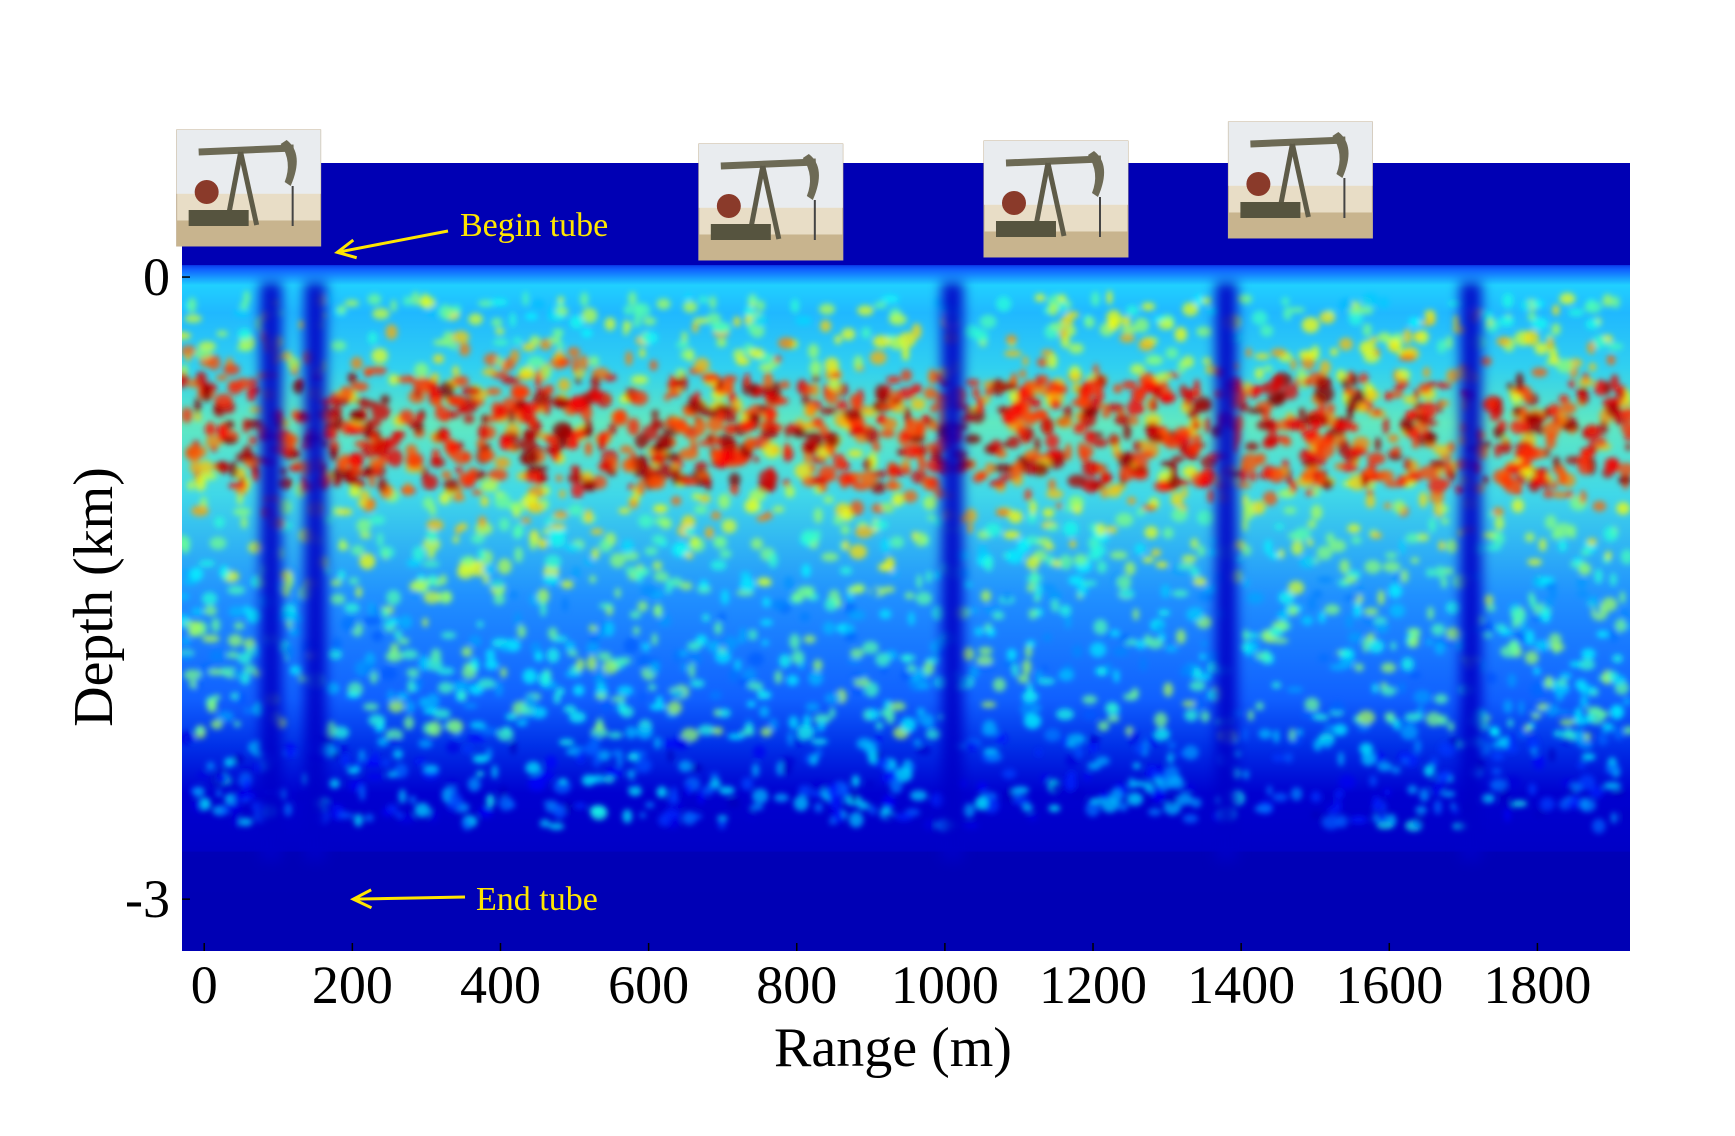 The width and height of the screenshot is (1735, 1136). What do you see at coordinates (537, 899) in the screenshot?
I see `annotation-label: End tube` at bounding box center [537, 899].